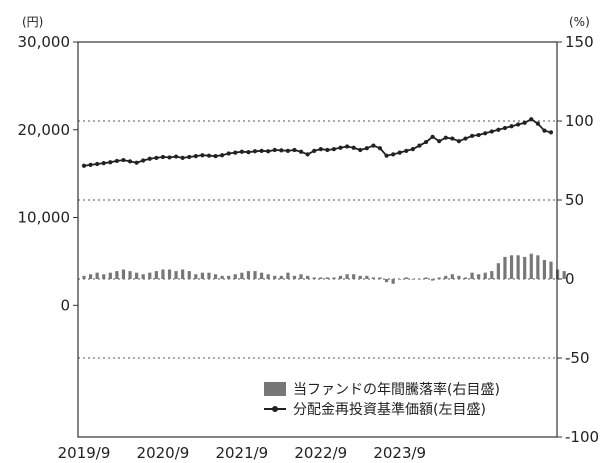  I want to click on legend: 当ファンドの年間騰落率(右目盛) 分配金再投資基準価額(左目盛), so click(382, 399).